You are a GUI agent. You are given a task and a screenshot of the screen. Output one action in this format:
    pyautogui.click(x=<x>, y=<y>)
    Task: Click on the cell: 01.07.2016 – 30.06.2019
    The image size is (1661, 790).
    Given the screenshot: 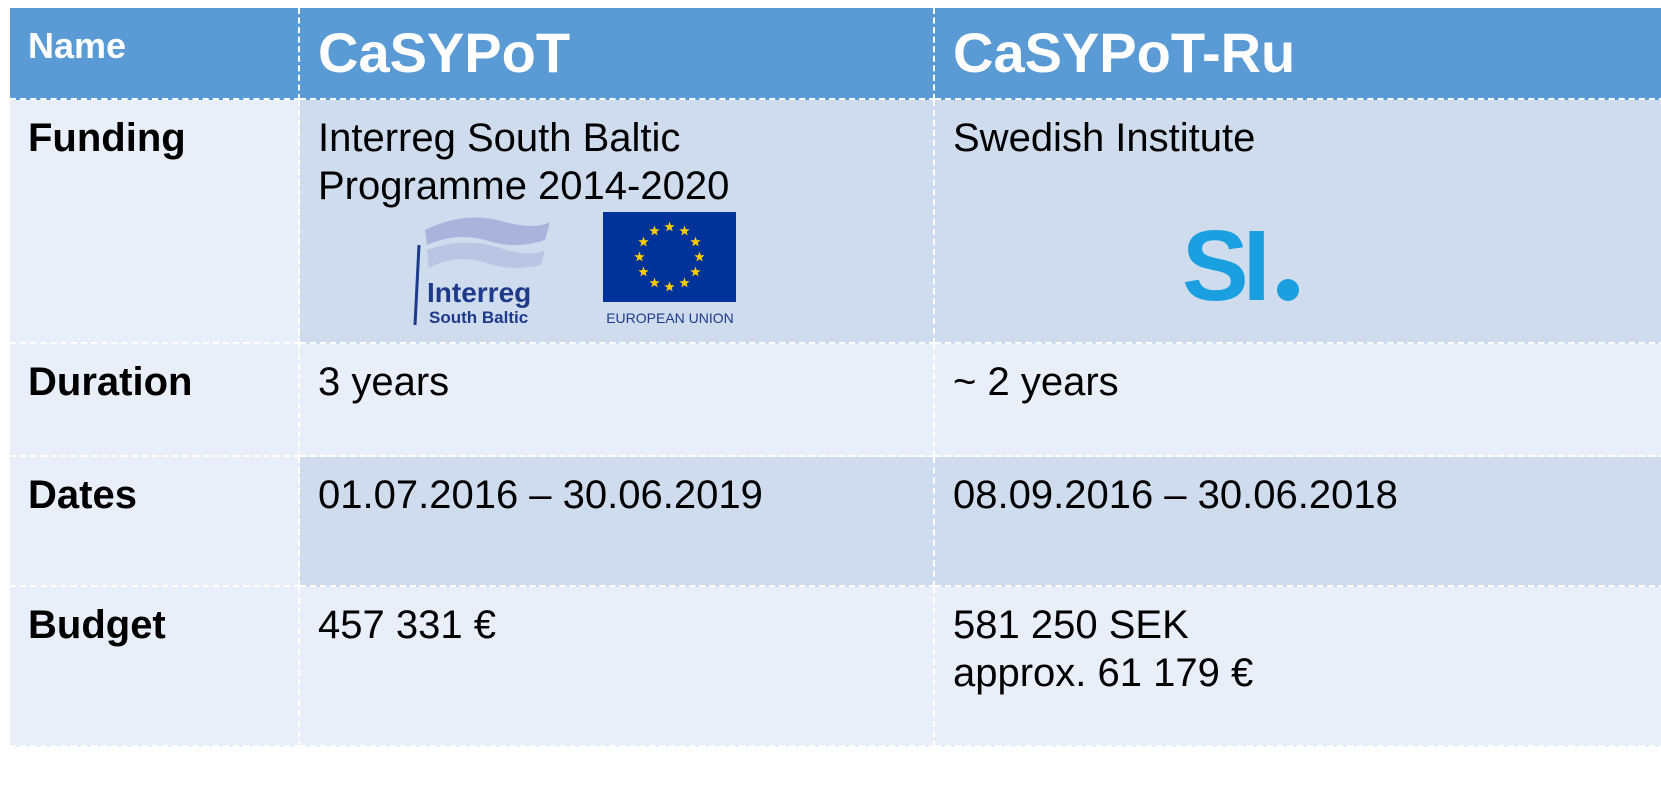 What is the action you would take?
    pyautogui.click(x=617, y=522)
    